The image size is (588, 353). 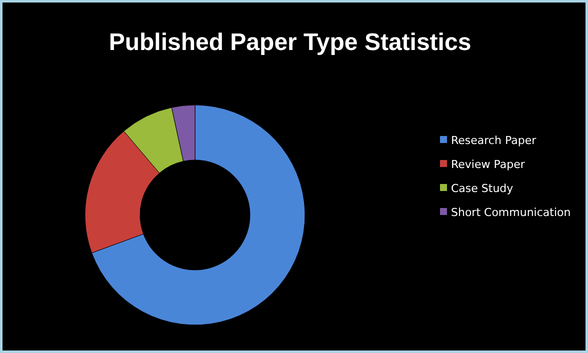 What do you see at coordinates (511, 212) in the screenshot?
I see `legend-label: Short Communication` at bounding box center [511, 212].